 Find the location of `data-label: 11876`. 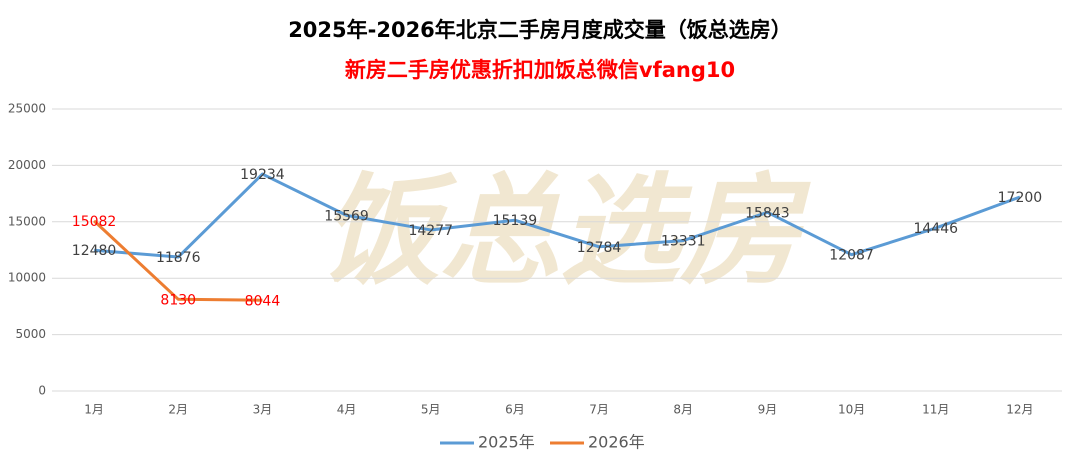

data-label: 11876 is located at coordinates (178, 258).